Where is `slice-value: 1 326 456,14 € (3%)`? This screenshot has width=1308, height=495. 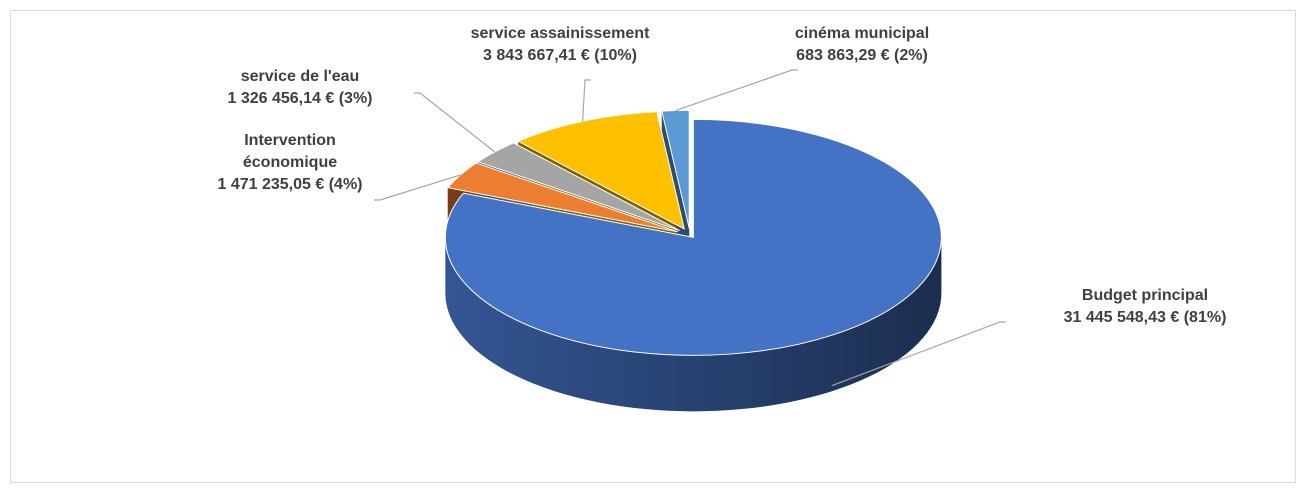
slice-value: 1 326 456,14 € (3%) is located at coordinates (300, 98).